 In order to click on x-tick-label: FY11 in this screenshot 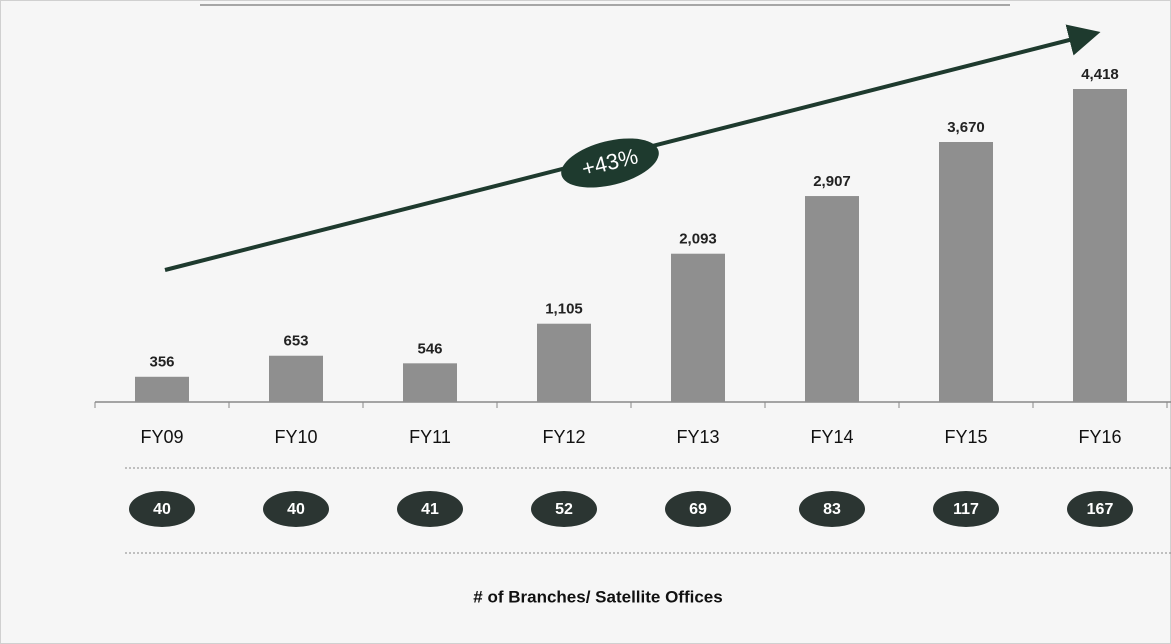, I will do `click(430, 437)`.